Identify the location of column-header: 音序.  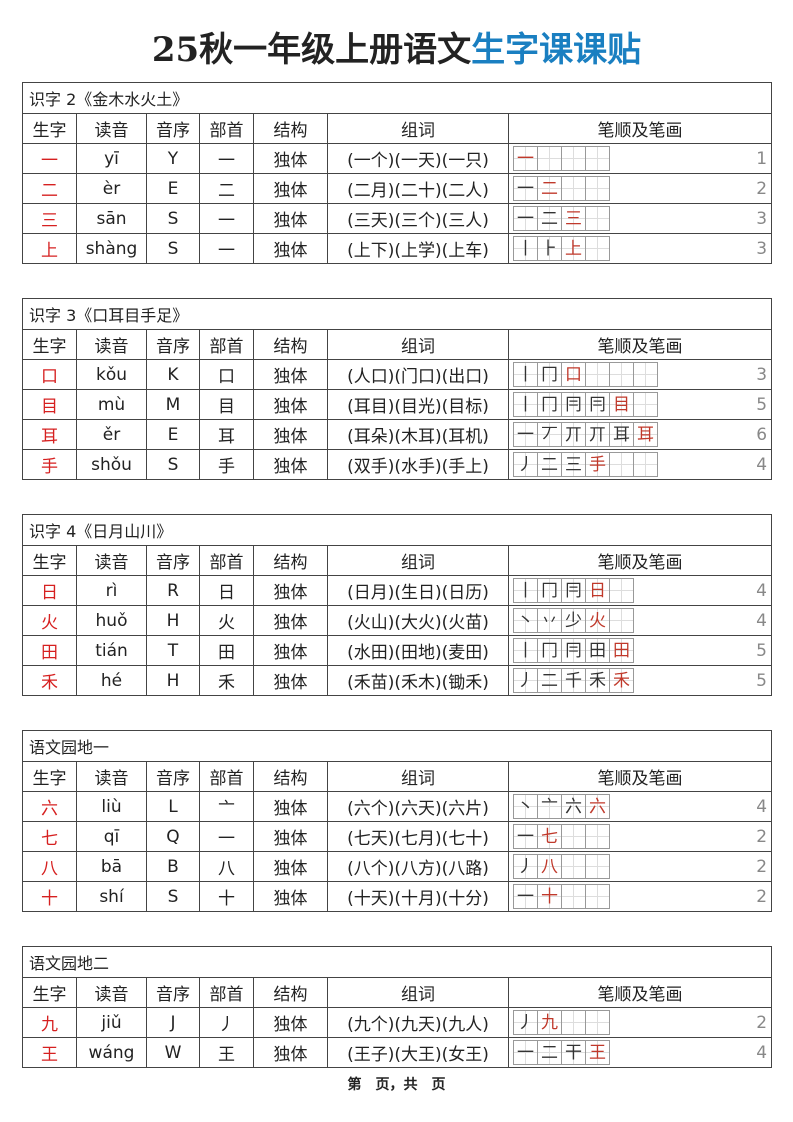
(173, 776).